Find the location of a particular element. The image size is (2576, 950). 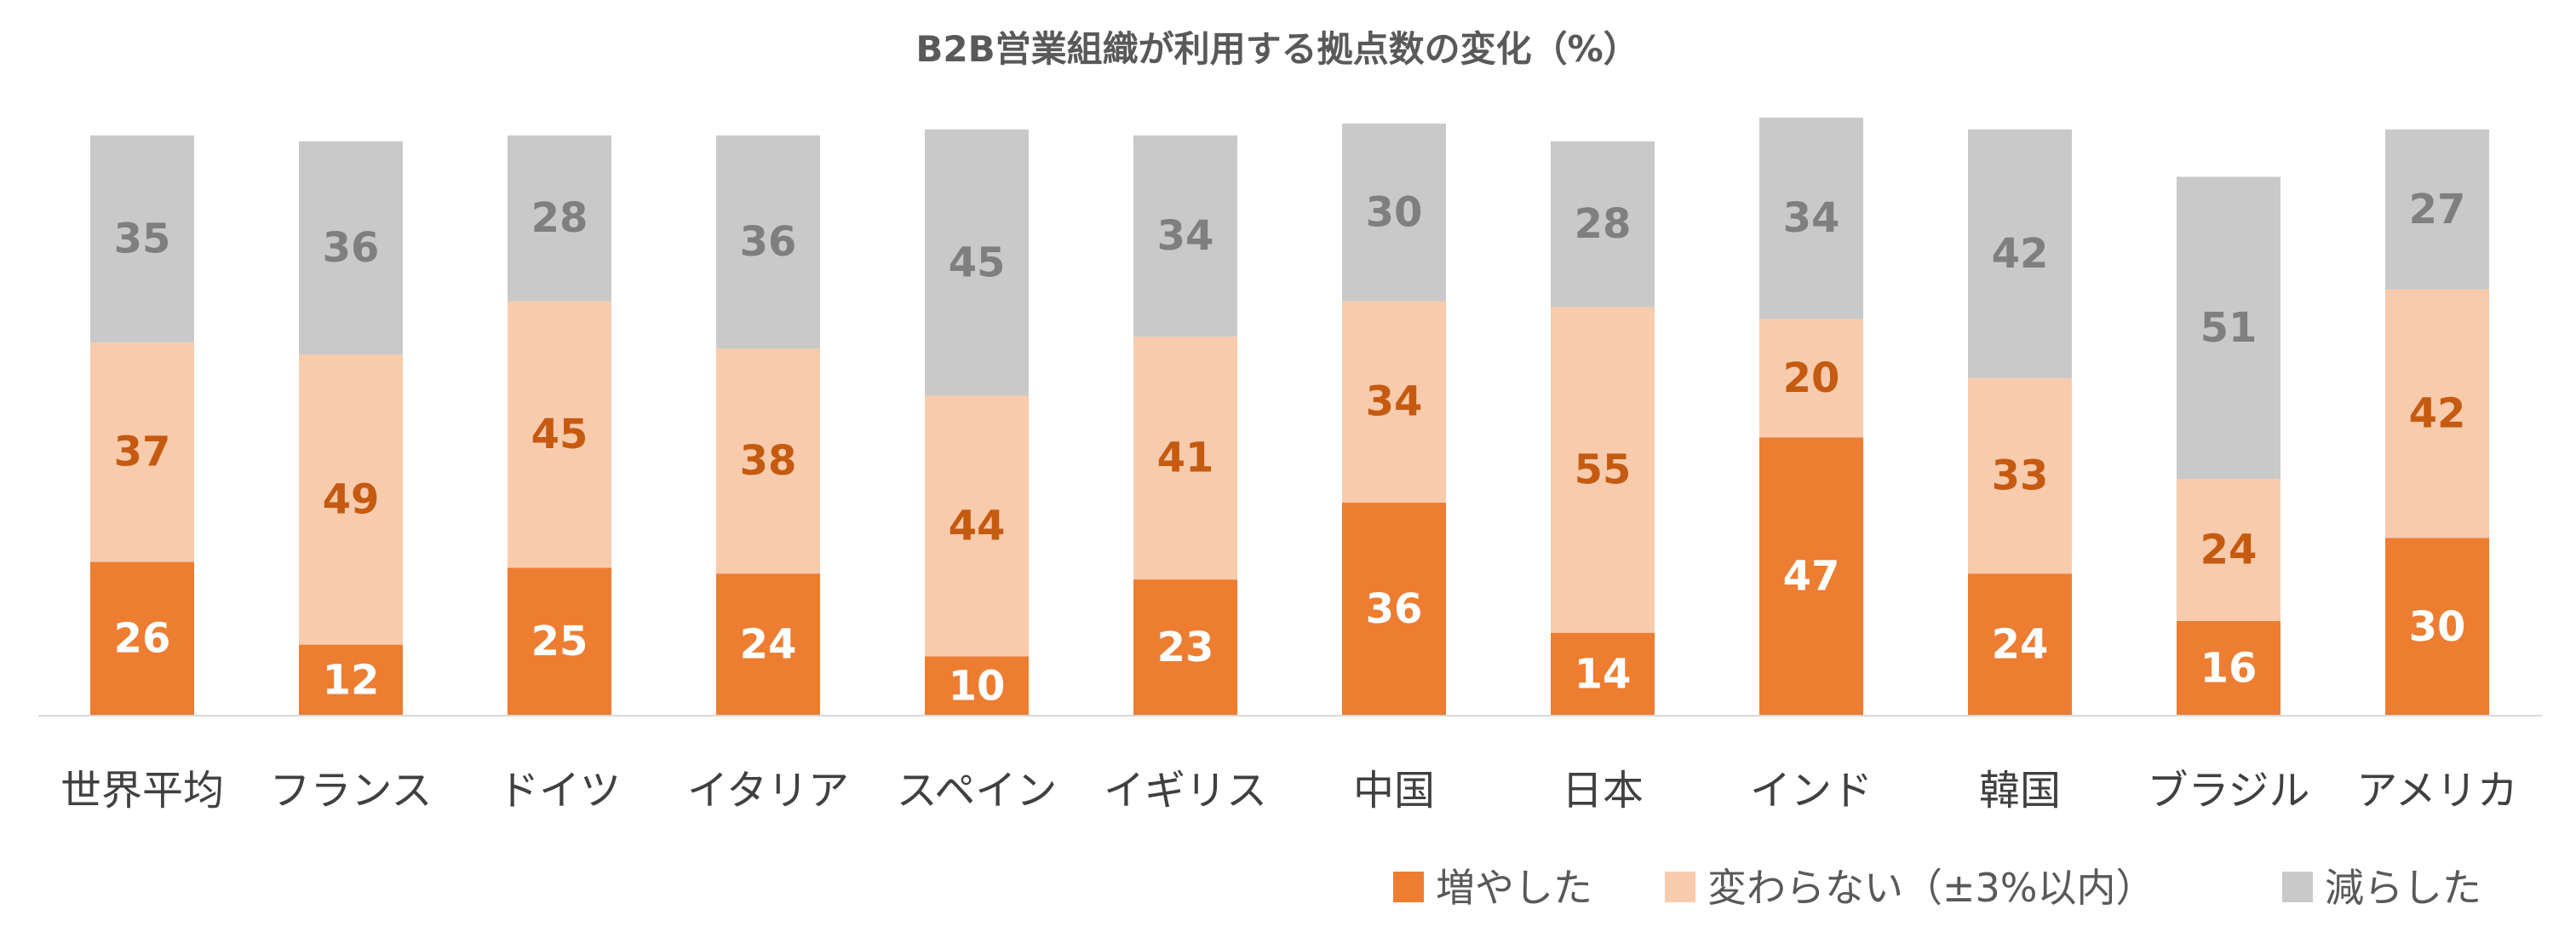

legend-item-decrease: 減らした is located at coordinates (2381, 888).